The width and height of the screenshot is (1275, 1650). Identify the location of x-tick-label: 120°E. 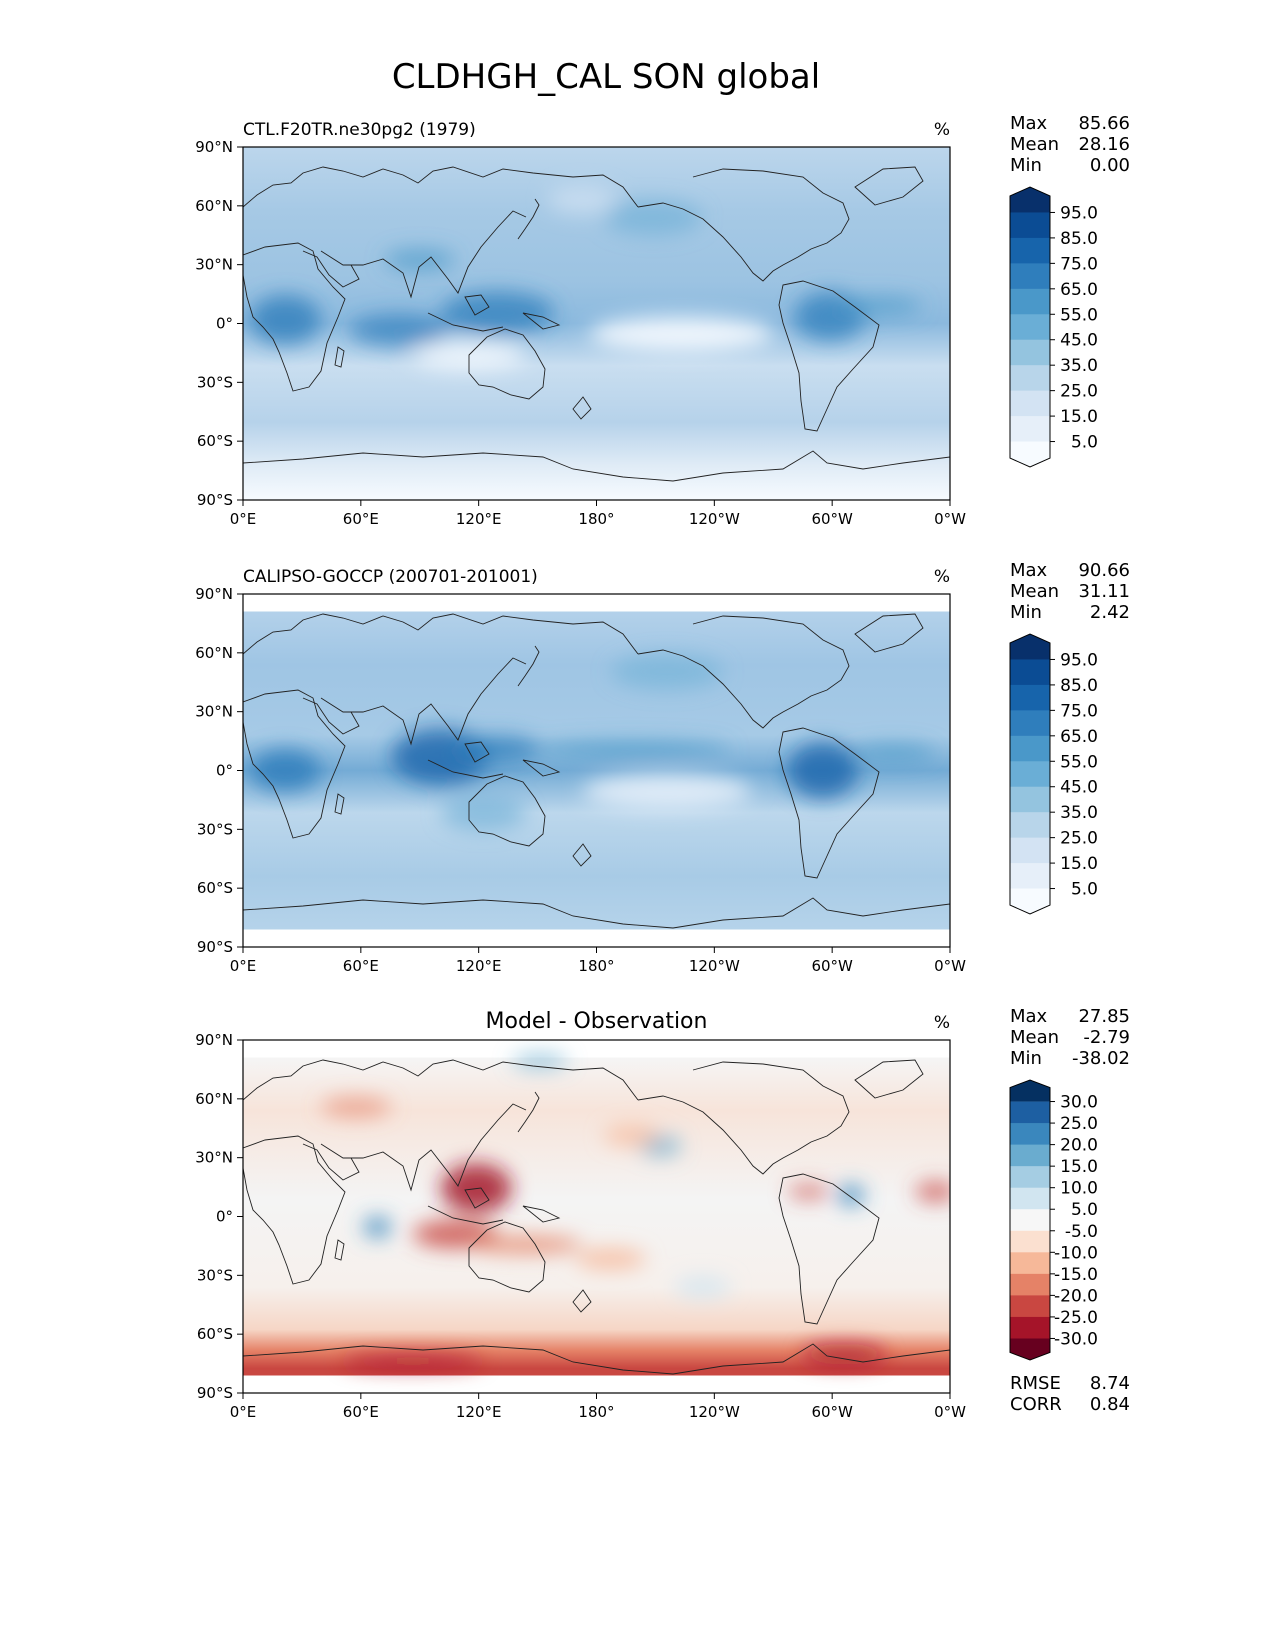
(479, 966).